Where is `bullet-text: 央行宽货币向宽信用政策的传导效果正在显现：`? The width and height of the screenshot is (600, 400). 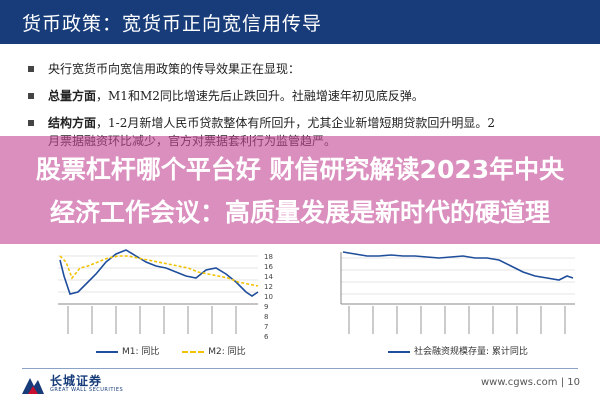
bullet-text: 央行宽货币向宽信用政策的传导效果正在显现： is located at coordinates (174, 69).